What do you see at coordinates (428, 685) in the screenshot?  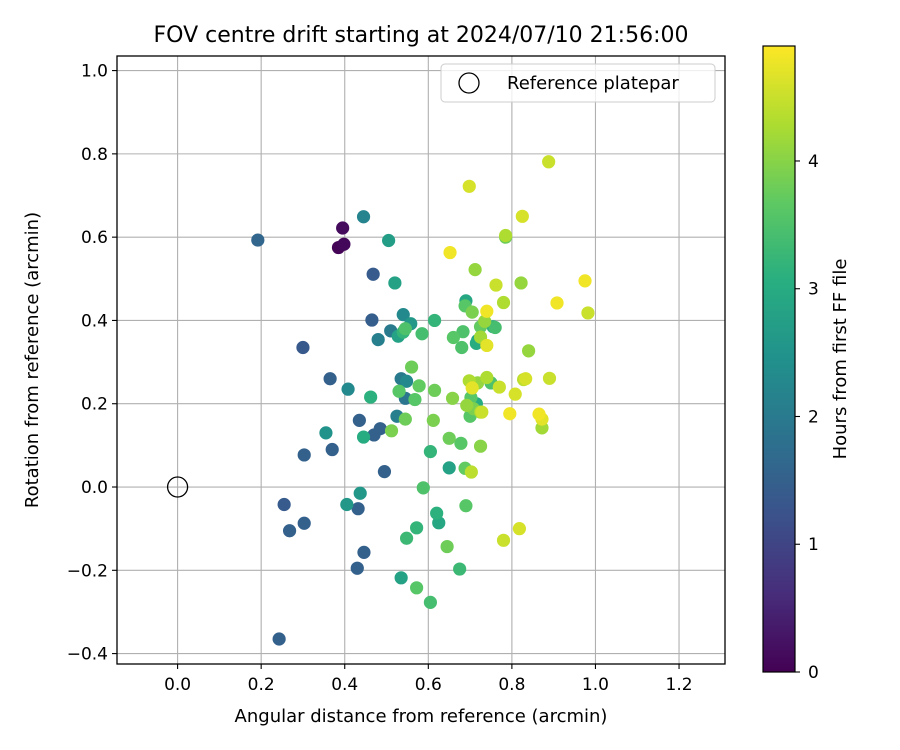 I see `x-tick-label: 0.6` at bounding box center [428, 685].